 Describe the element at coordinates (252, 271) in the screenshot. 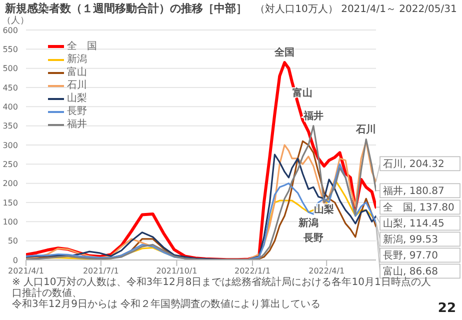

I see `x-tick-label: 2022/1/1` at that location.